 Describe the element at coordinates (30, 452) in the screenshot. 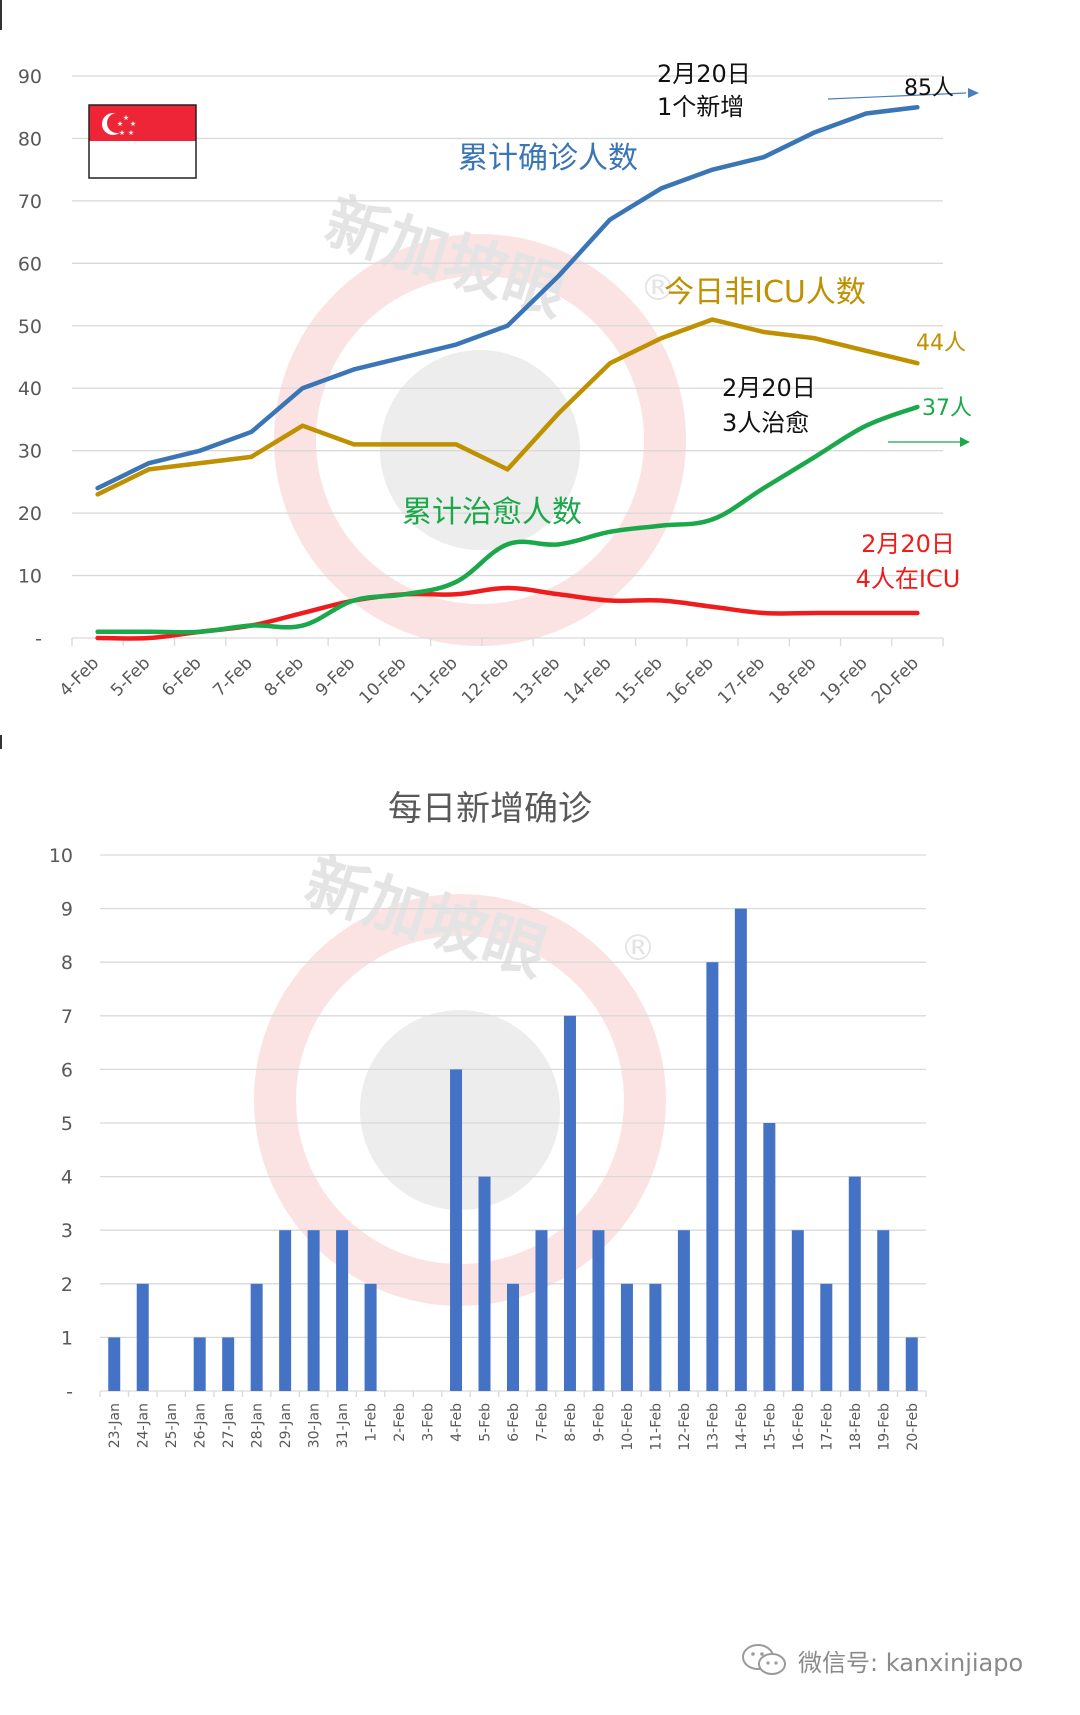

I see `svg-text: 30` at that location.